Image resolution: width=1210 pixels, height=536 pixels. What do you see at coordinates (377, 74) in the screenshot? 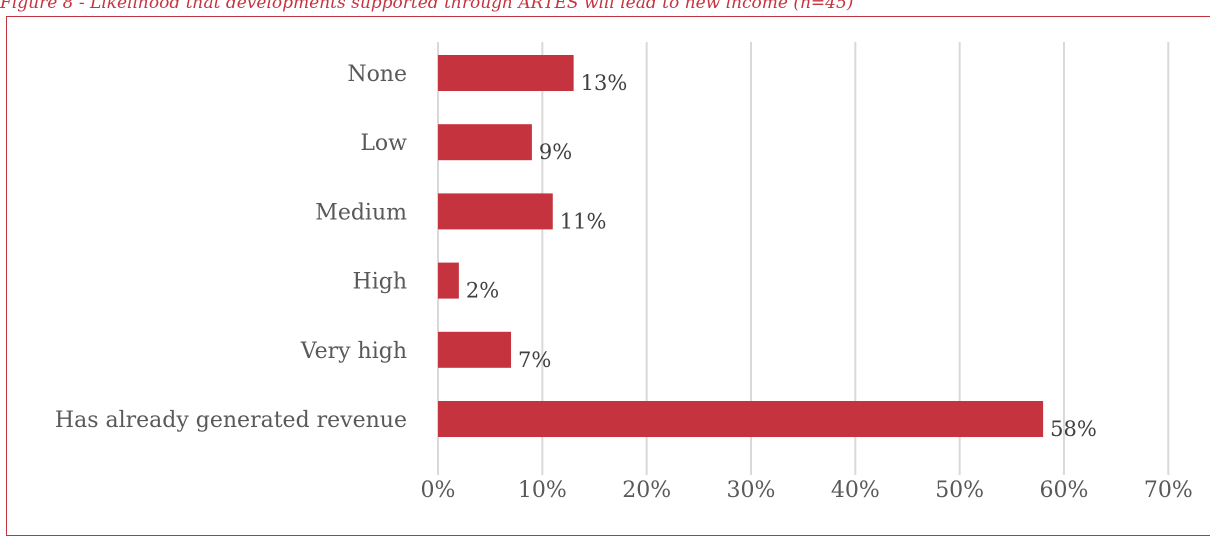
I see `category-label: None` at bounding box center [377, 74].